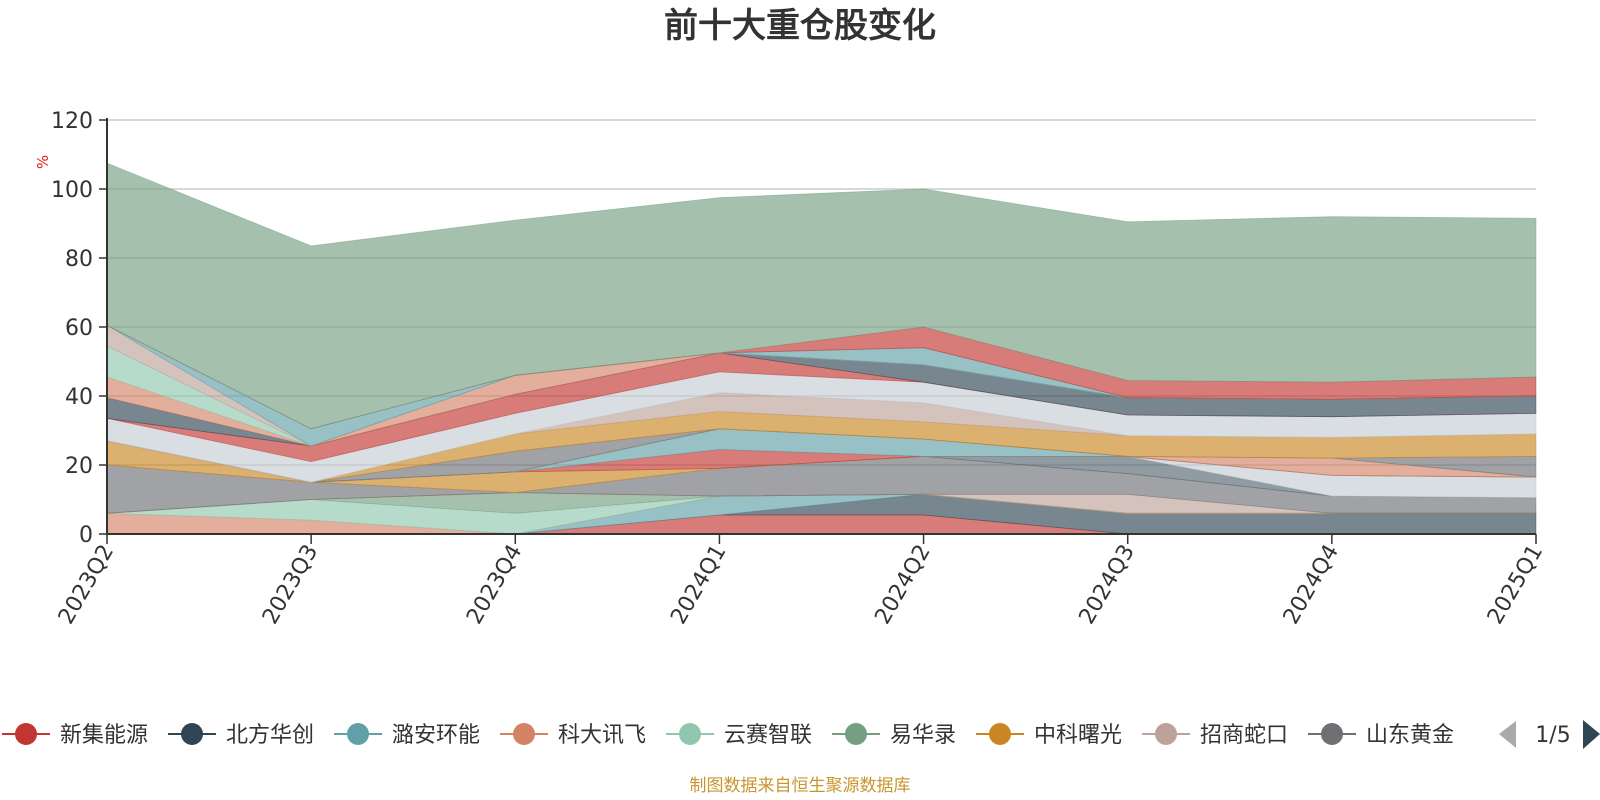 Image resolution: width=1600 pixels, height=800 pixels. What do you see at coordinates (1311, 585) in the screenshot?
I see `x-tick-label: 2024Q4` at bounding box center [1311, 585].